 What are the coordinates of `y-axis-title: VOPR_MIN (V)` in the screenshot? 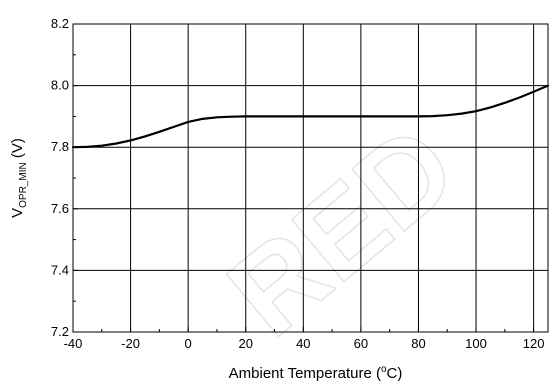 It's located at (19, 178).